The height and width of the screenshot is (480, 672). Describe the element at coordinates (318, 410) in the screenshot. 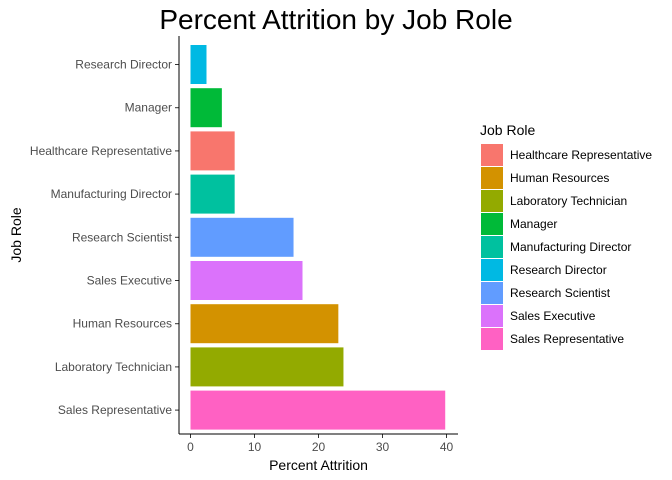

I see `bar-sales-representative` at that location.